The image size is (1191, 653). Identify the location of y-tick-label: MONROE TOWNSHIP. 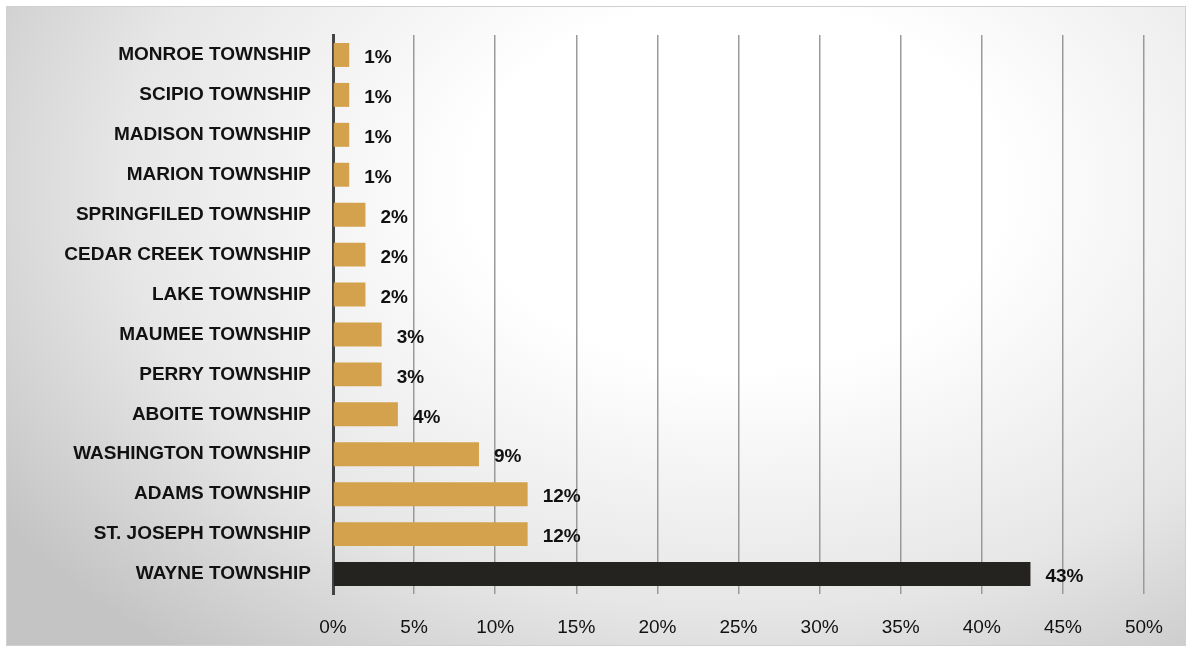
(215, 54).